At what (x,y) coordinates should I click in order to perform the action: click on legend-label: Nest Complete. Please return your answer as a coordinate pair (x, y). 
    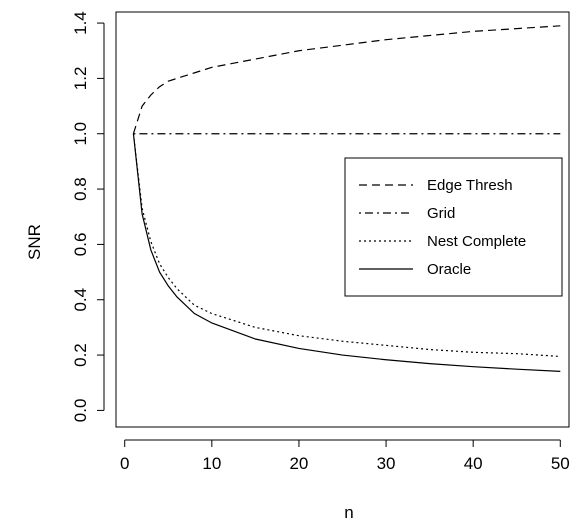
    Looking at the image, I should click on (476, 241).